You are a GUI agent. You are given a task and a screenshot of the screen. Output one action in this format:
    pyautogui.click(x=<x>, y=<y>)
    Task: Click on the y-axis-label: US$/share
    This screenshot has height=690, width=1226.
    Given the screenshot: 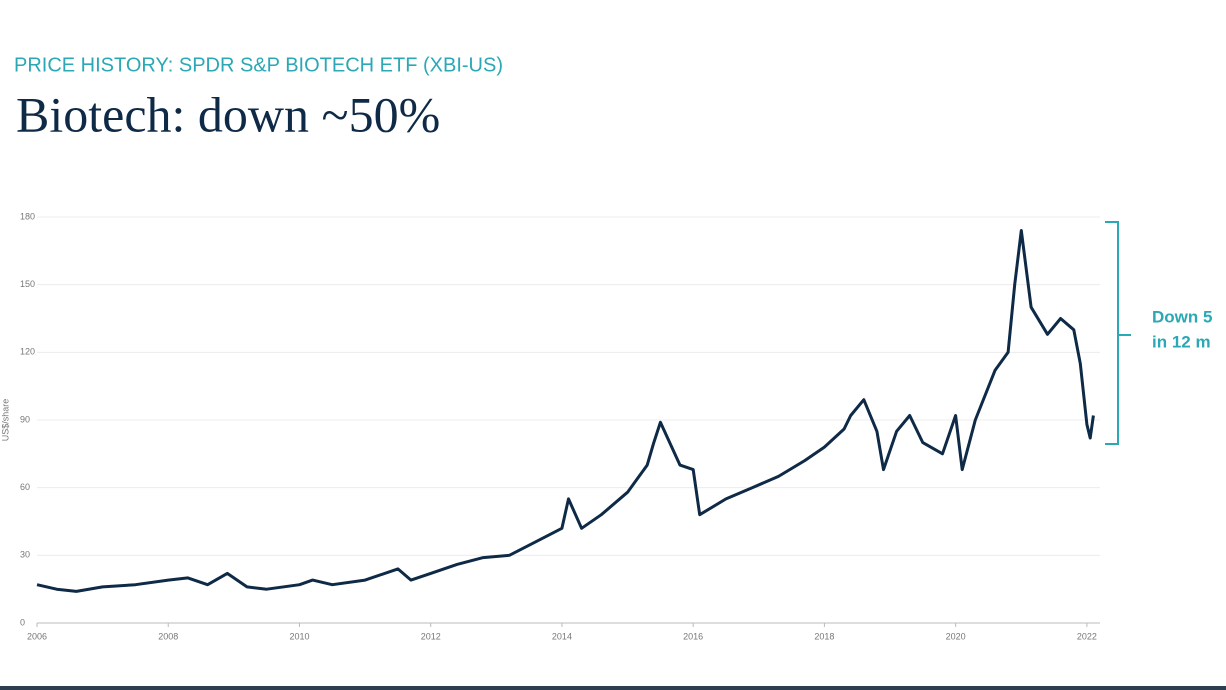 What is the action you would take?
    pyautogui.click(x=5, y=420)
    